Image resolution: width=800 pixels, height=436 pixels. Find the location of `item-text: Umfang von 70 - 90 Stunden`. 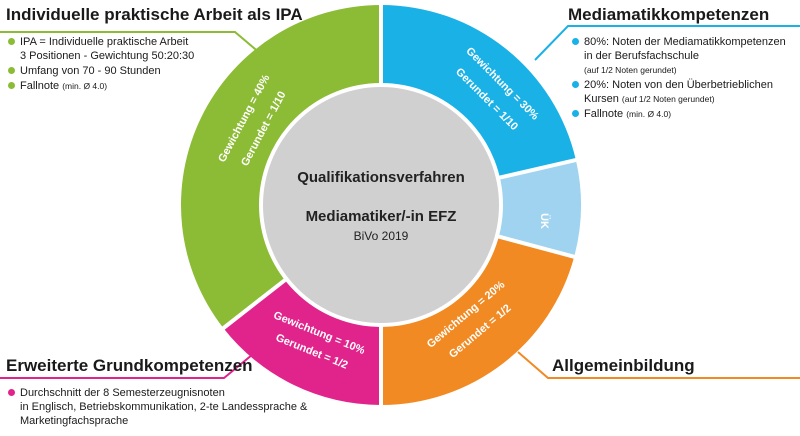

item-text: Umfang von 70 - 90 Stunden is located at coordinates (90, 71).